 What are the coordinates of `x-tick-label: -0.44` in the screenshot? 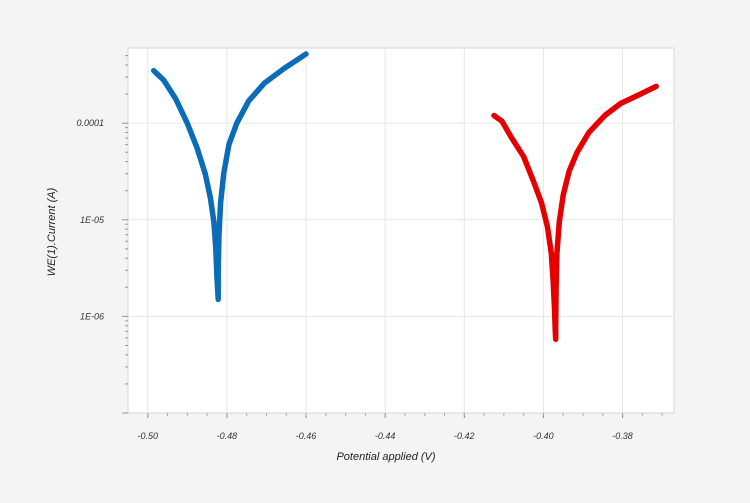 It's located at (385, 436).